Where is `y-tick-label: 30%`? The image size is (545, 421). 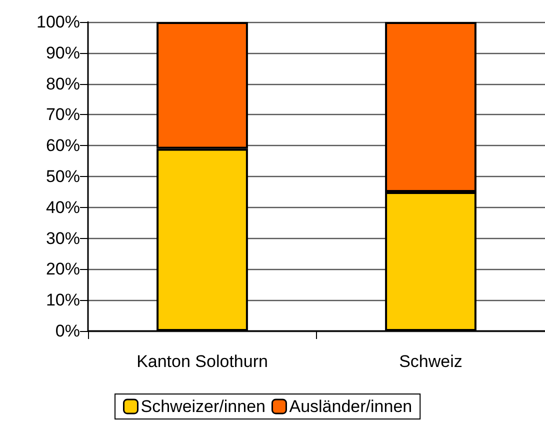 y-tick-label: 30% is located at coordinates (63, 238).